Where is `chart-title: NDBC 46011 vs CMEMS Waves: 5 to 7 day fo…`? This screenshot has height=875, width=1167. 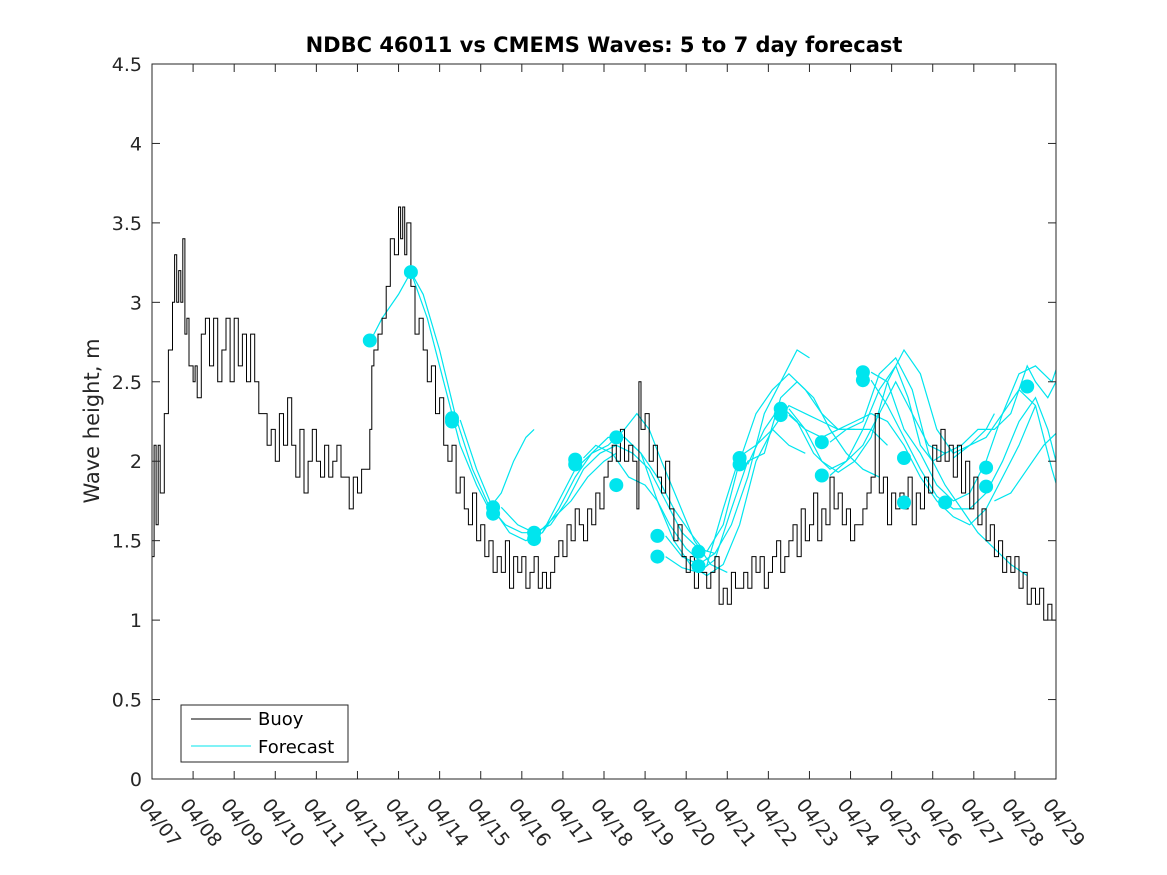
chart-title: NDBC 46011 vs CMEMS Waves: 5 to 7 day fo… is located at coordinates (604, 45).